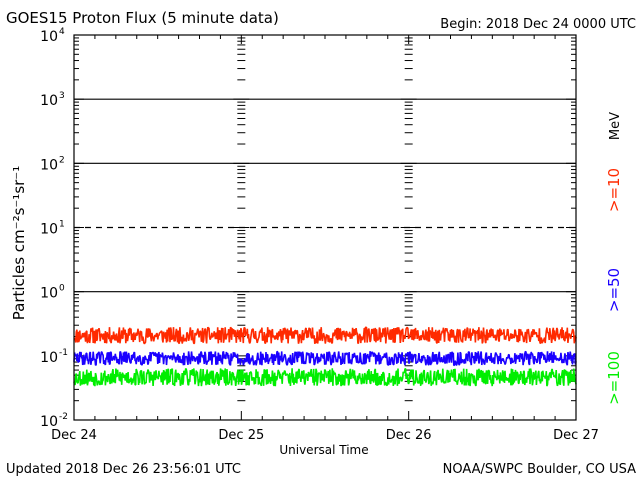  What do you see at coordinates (62, 289) in the screenshot?
I see `y-tick-label-exponent: 0` at bounding box center [62, 289].